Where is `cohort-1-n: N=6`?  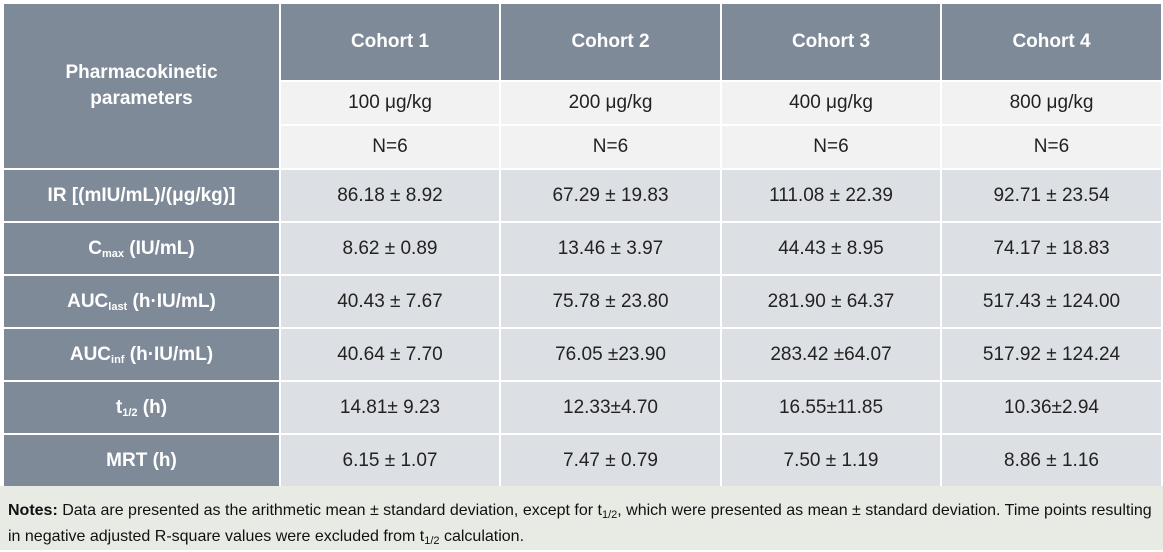 cohort-1-n: N=6 is located at coordinates (390, 147).